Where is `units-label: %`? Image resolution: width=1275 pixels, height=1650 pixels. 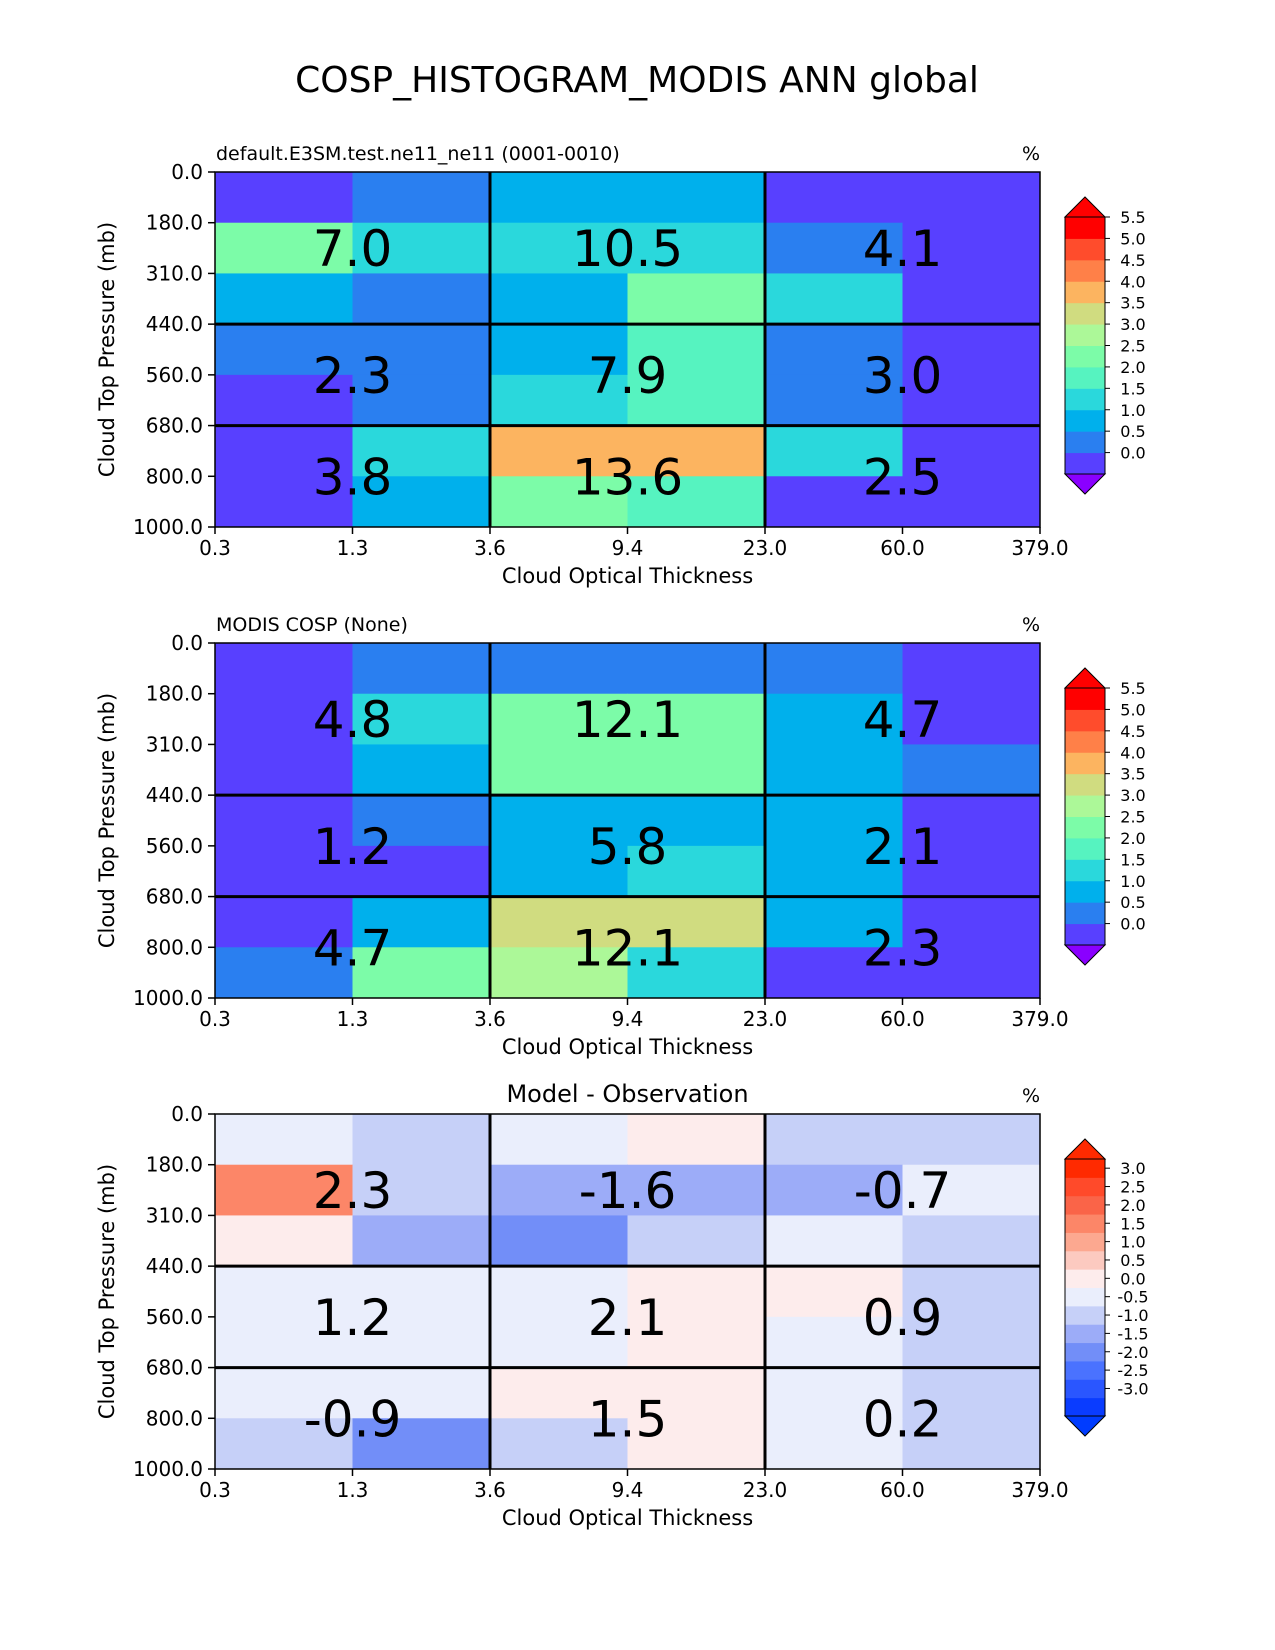
units-label: % is located at coordinates (1031, 154).